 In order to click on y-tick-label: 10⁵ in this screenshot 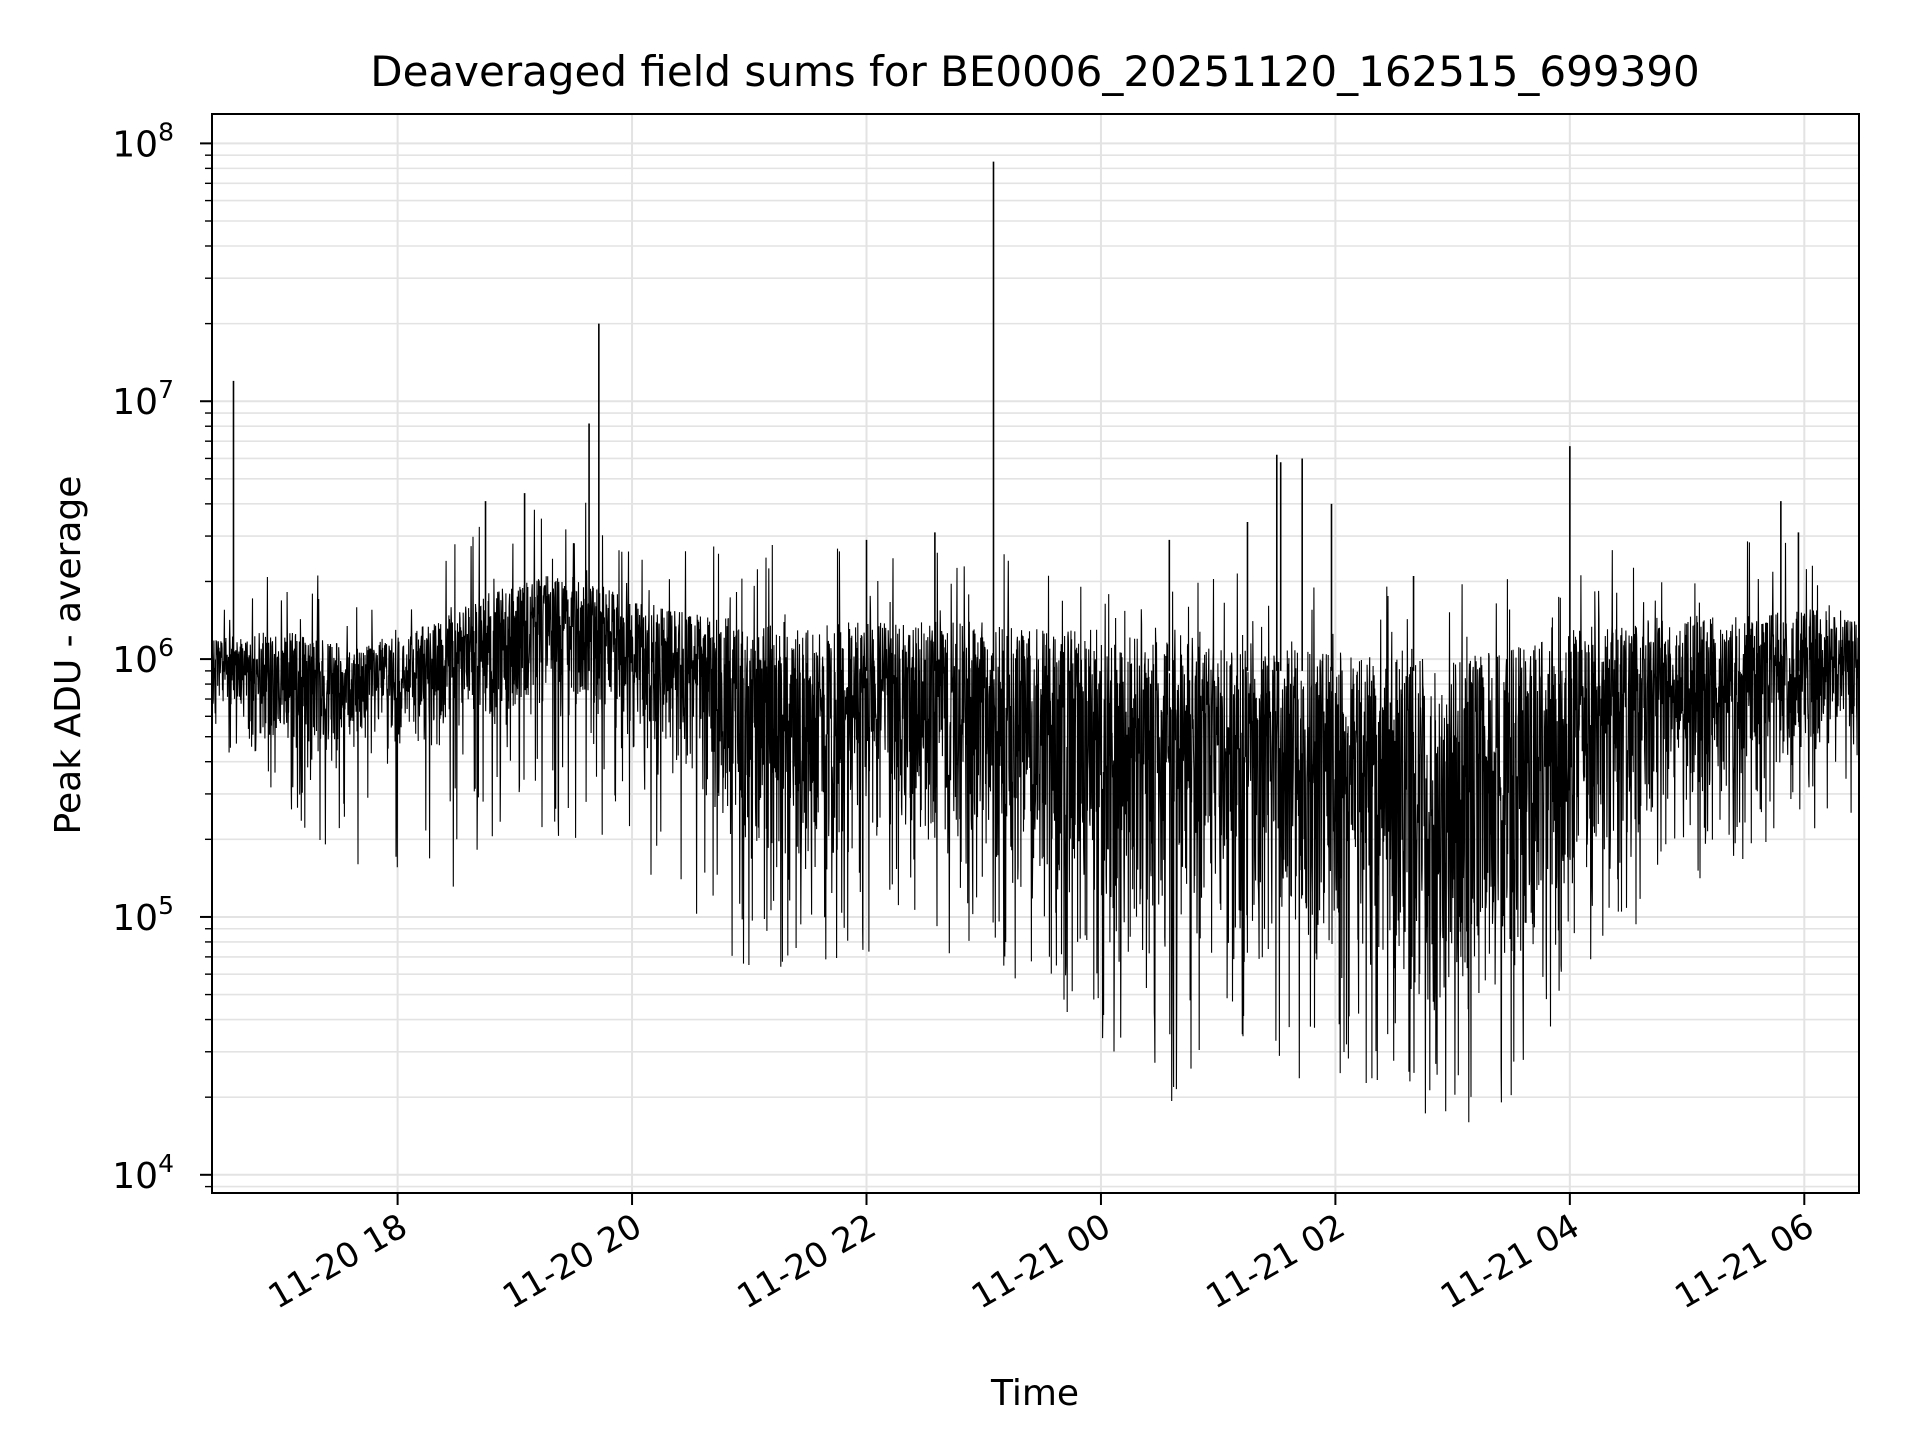, I will do `click(143, 915)`.